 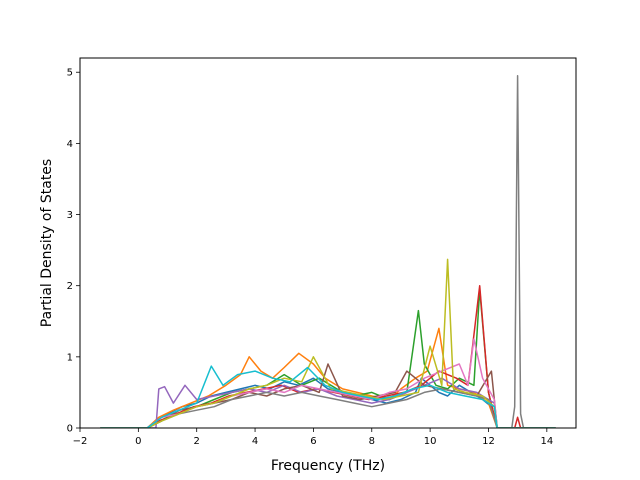 What do you see at coordinates (313, 441) in the screenshot?
I see `x-tick-label: 6` at bounding box center [313, 441].